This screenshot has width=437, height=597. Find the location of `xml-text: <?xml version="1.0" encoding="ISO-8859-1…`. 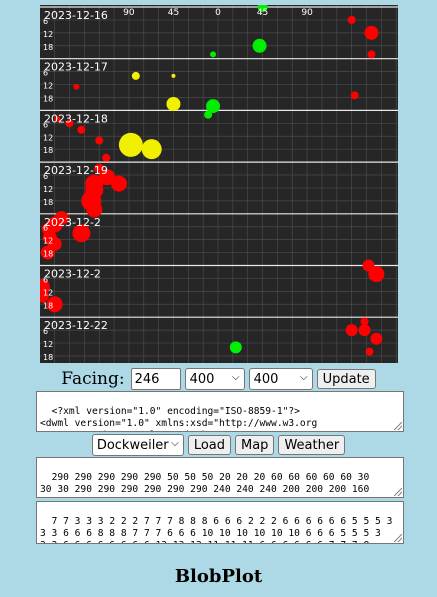

xml-text: <?xml version="1.0" encoding="ISO-8859-1… is located at coordinates (179, 418).